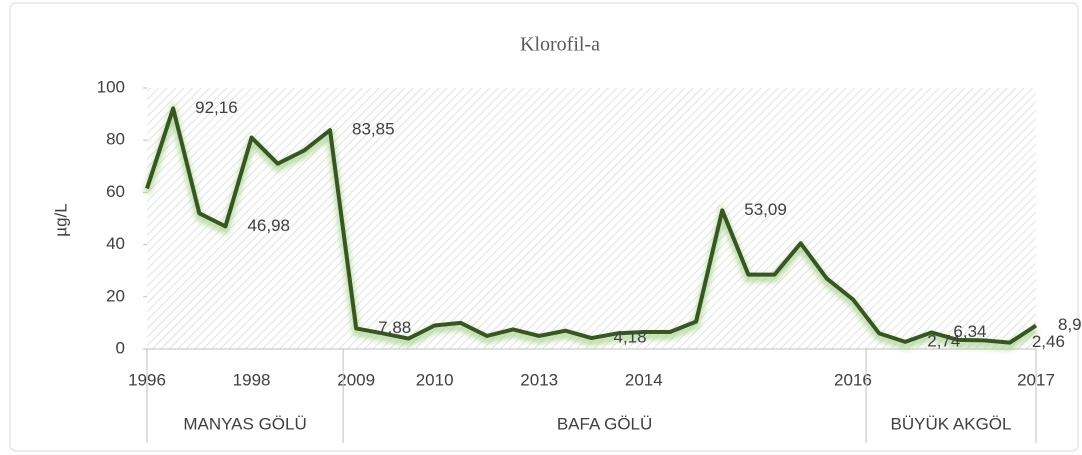  Describe the element at coordinates (268, 225) in the screenshot. I see `data-label: 46,98` at that location.